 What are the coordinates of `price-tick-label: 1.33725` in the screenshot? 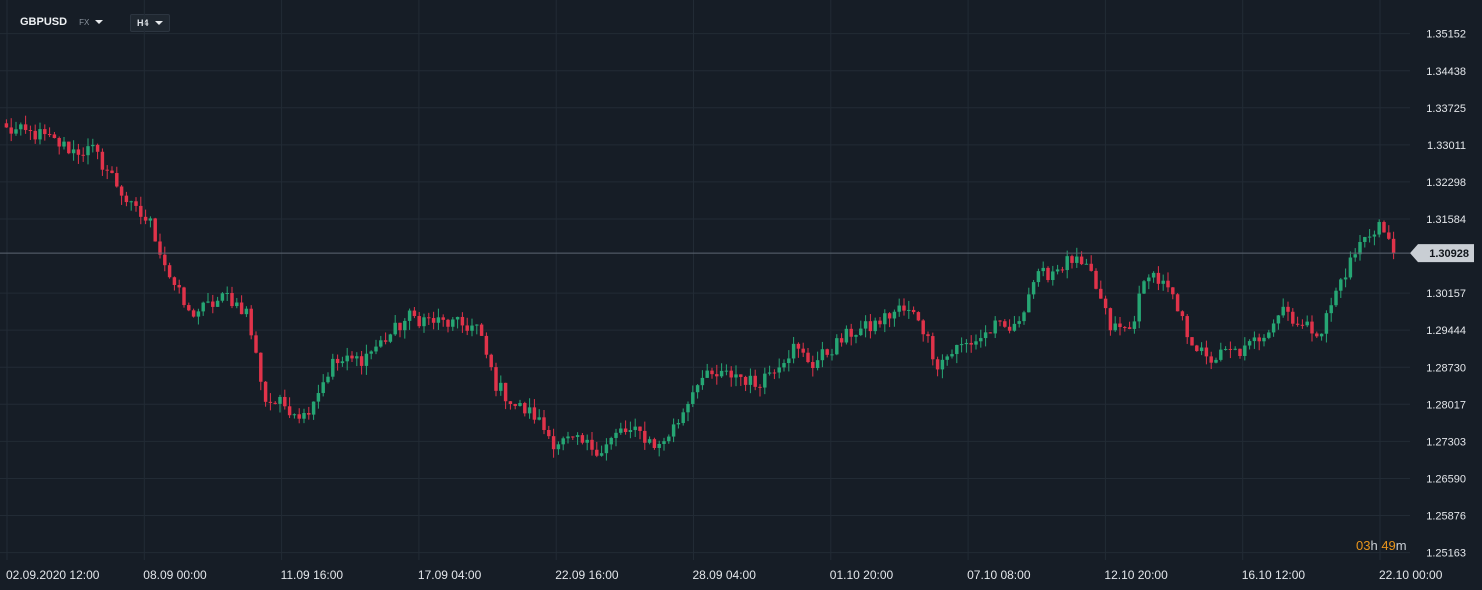 It's located at (1446, 109).